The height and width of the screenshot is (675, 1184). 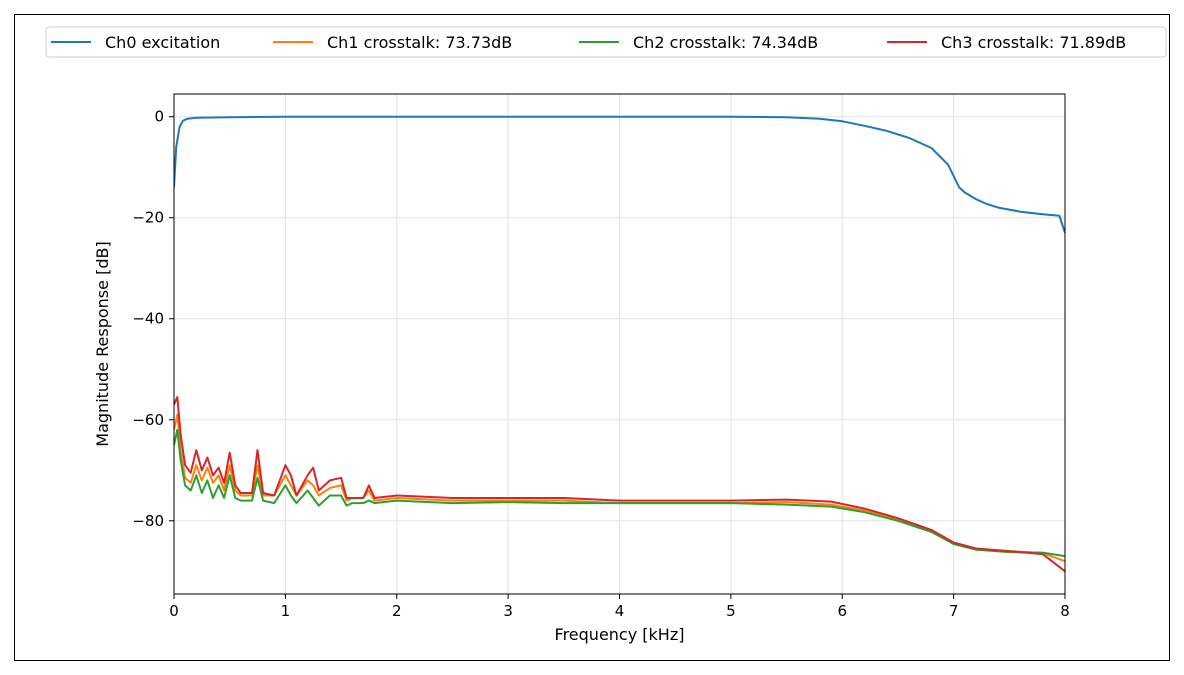 I want to click on y-tick-label: −40, so click(x=148, y=319).